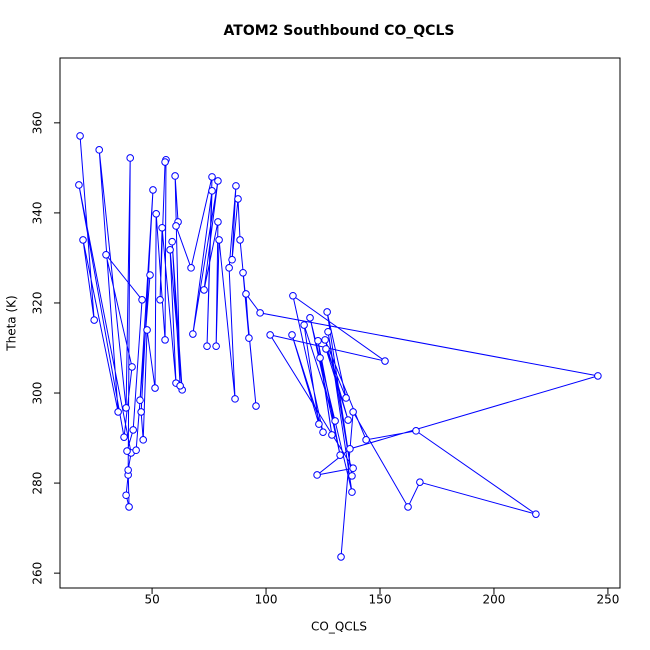  I want to click on x-tick-label: 50, so click(151, 600).